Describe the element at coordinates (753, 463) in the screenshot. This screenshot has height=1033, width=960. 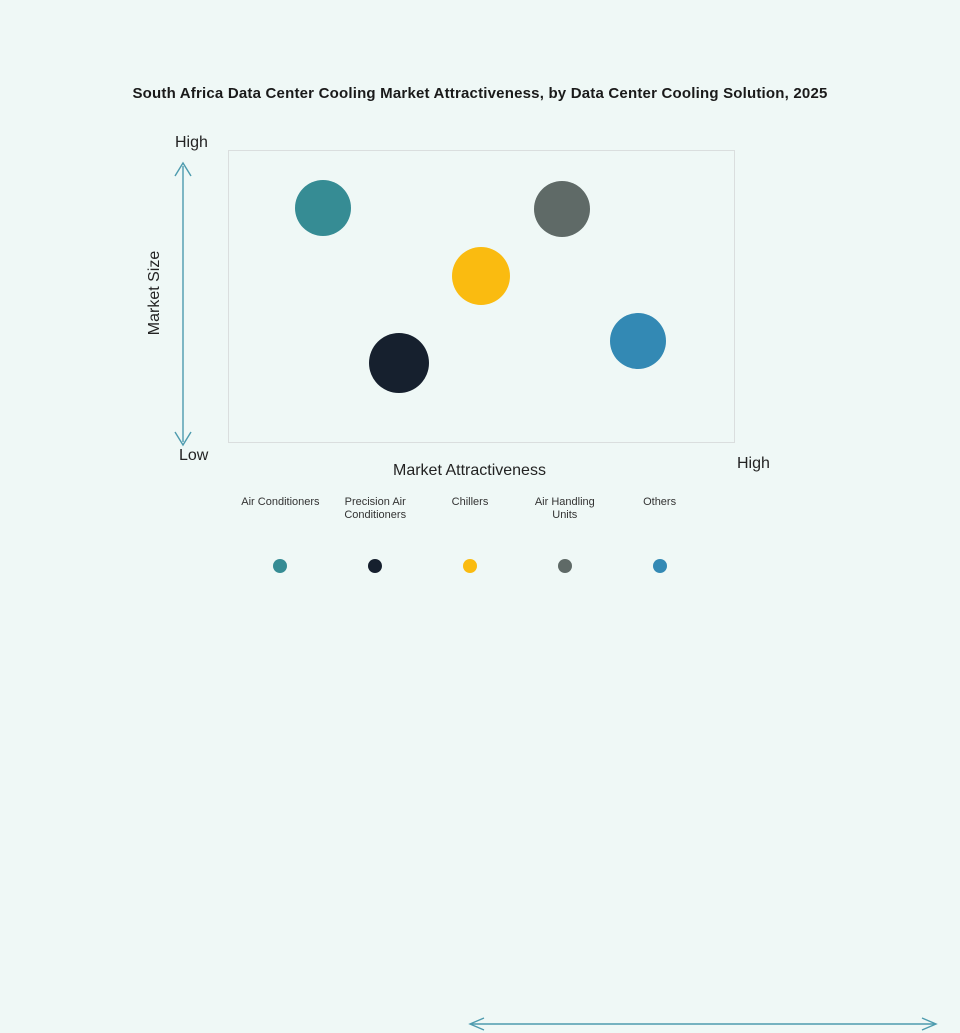
I see `x-axis-high-label: High` at that location.